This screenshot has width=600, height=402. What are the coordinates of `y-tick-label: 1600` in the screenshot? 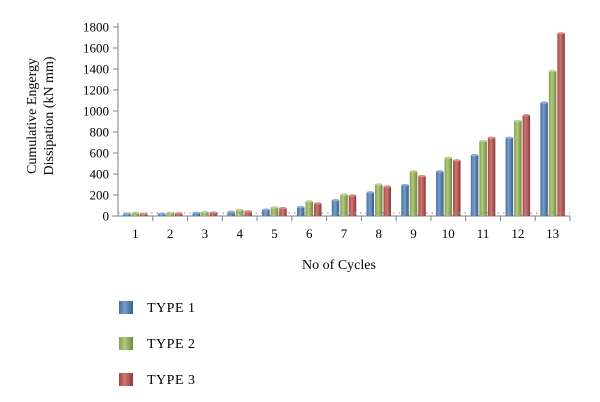 It's located at (96, 48).